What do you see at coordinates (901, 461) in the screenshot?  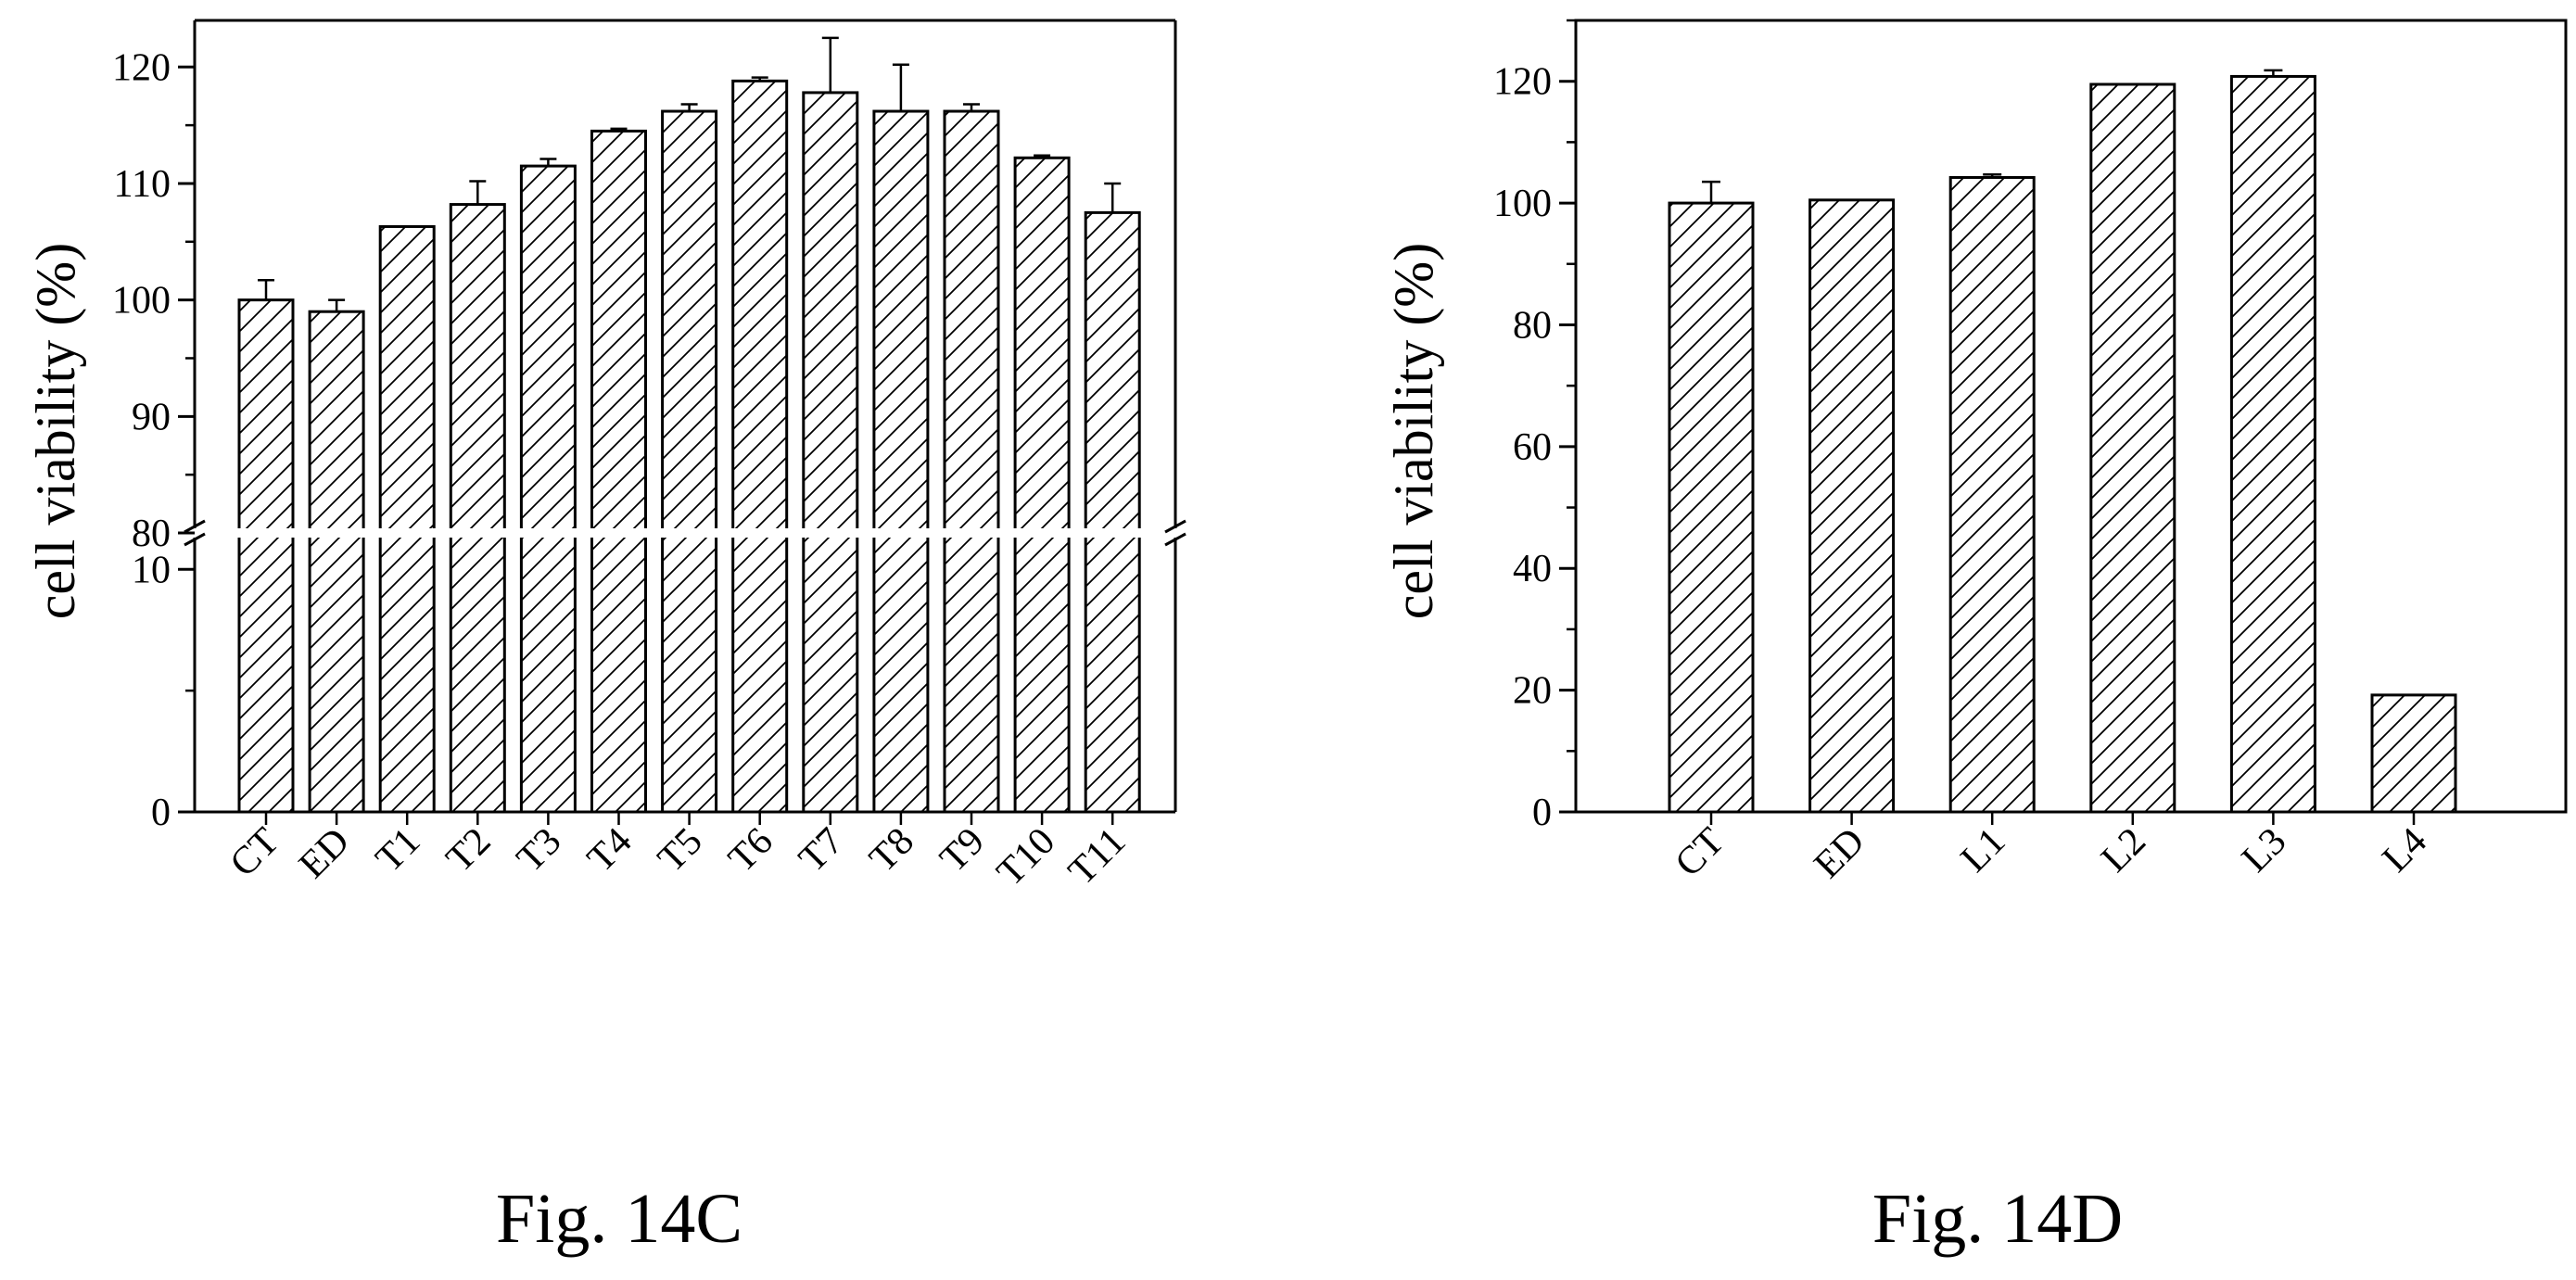 I see `bar-t8` at bounding box center [901, 461].